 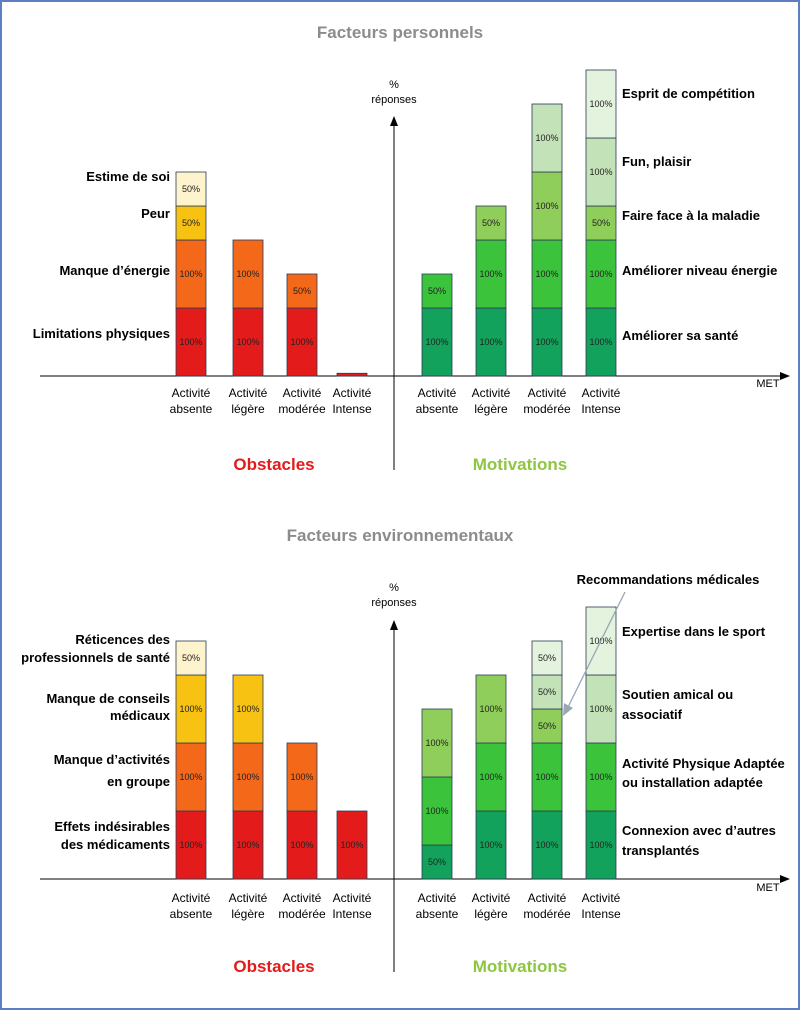 What do you see at coordinates (546, 342) in the screenshot?
I see `panel1-motiv-label-ameliorer-sa-sante-2: 100%` at bounding box center [546, 342].